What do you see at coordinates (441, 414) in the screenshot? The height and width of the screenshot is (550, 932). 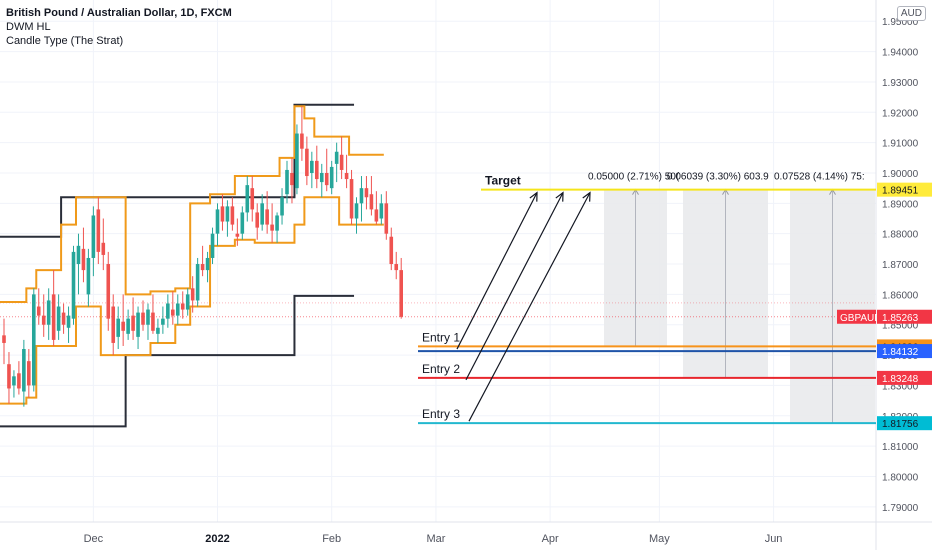 I see `entry-3-label: Entry 3` at bounding box center [441, 414].